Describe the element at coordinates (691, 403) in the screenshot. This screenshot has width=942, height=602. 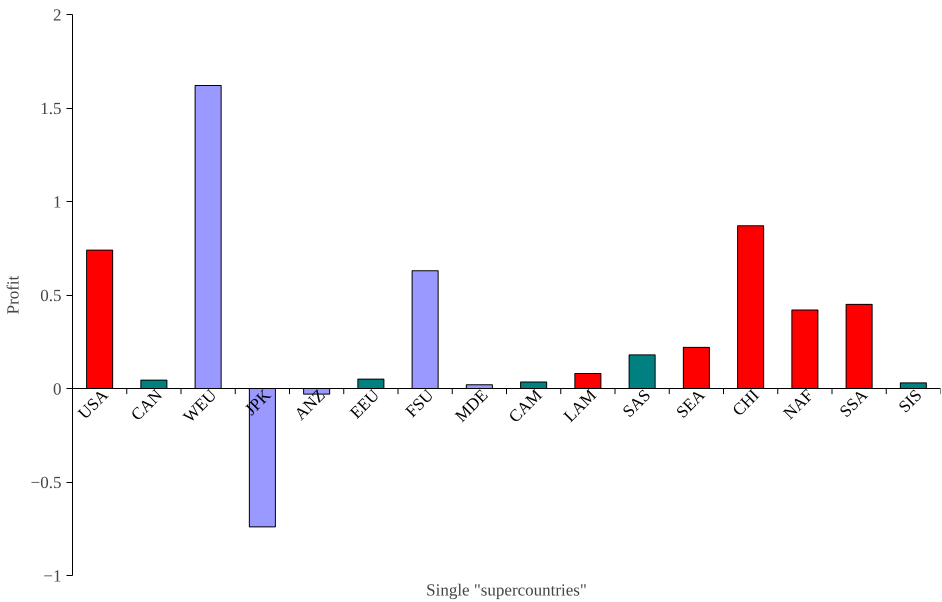
I see `x-tick-label: SEA` at that location.